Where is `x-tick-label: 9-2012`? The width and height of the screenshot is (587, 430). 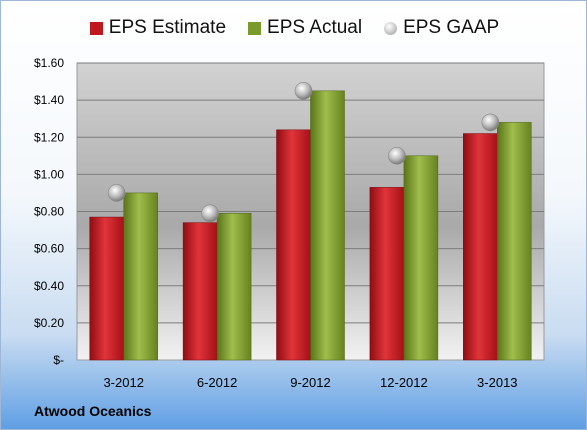
x-tick-label: 9-2012 is located at coordinates (310, 382).